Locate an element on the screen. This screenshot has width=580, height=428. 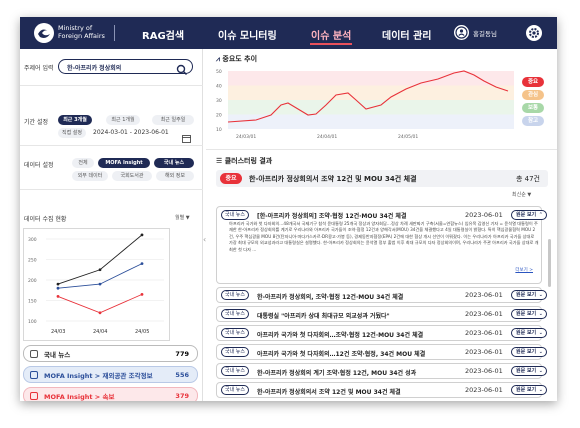
org-name-line1: Ministry of is located at coordinates (75, 28).